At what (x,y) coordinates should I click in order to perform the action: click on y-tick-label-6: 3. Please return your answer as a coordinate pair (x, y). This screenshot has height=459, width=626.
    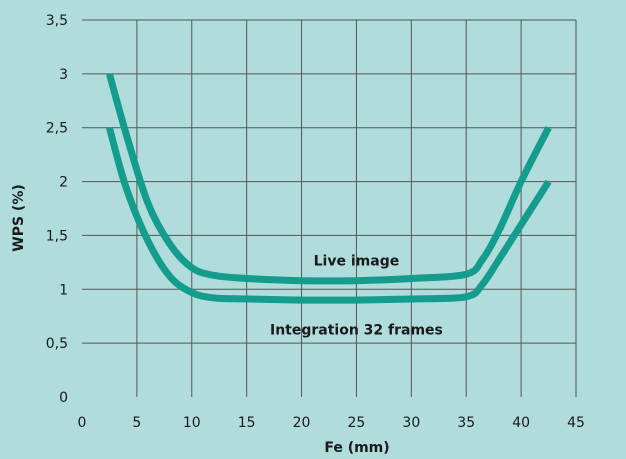
    Looking at the image, I should click on (63, 75).